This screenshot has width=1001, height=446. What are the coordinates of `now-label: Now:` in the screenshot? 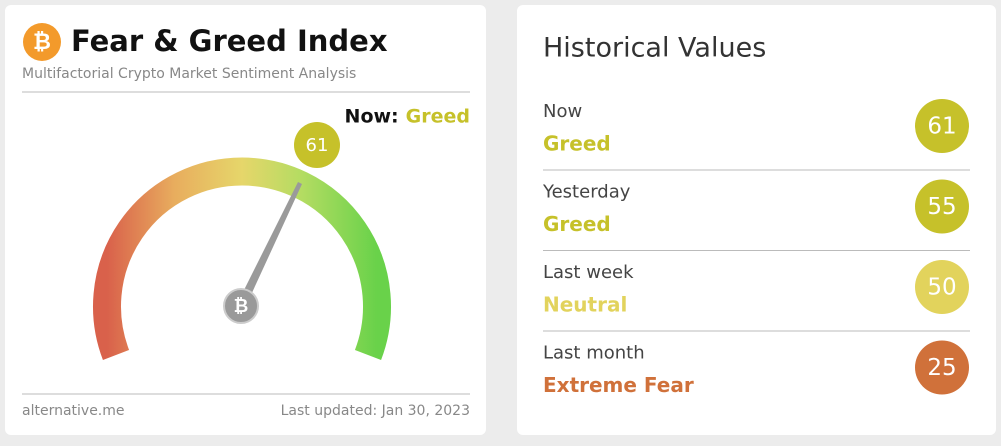 It's located at (372, 117).